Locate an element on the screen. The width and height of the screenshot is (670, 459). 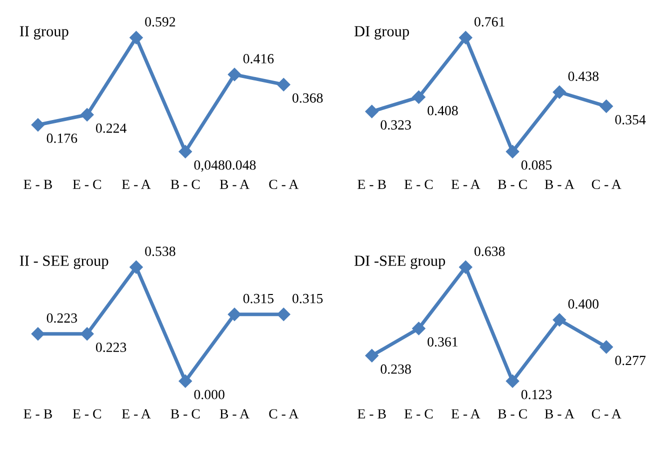
chart-title: DI -SEE group is located at coordinates (400, 263).